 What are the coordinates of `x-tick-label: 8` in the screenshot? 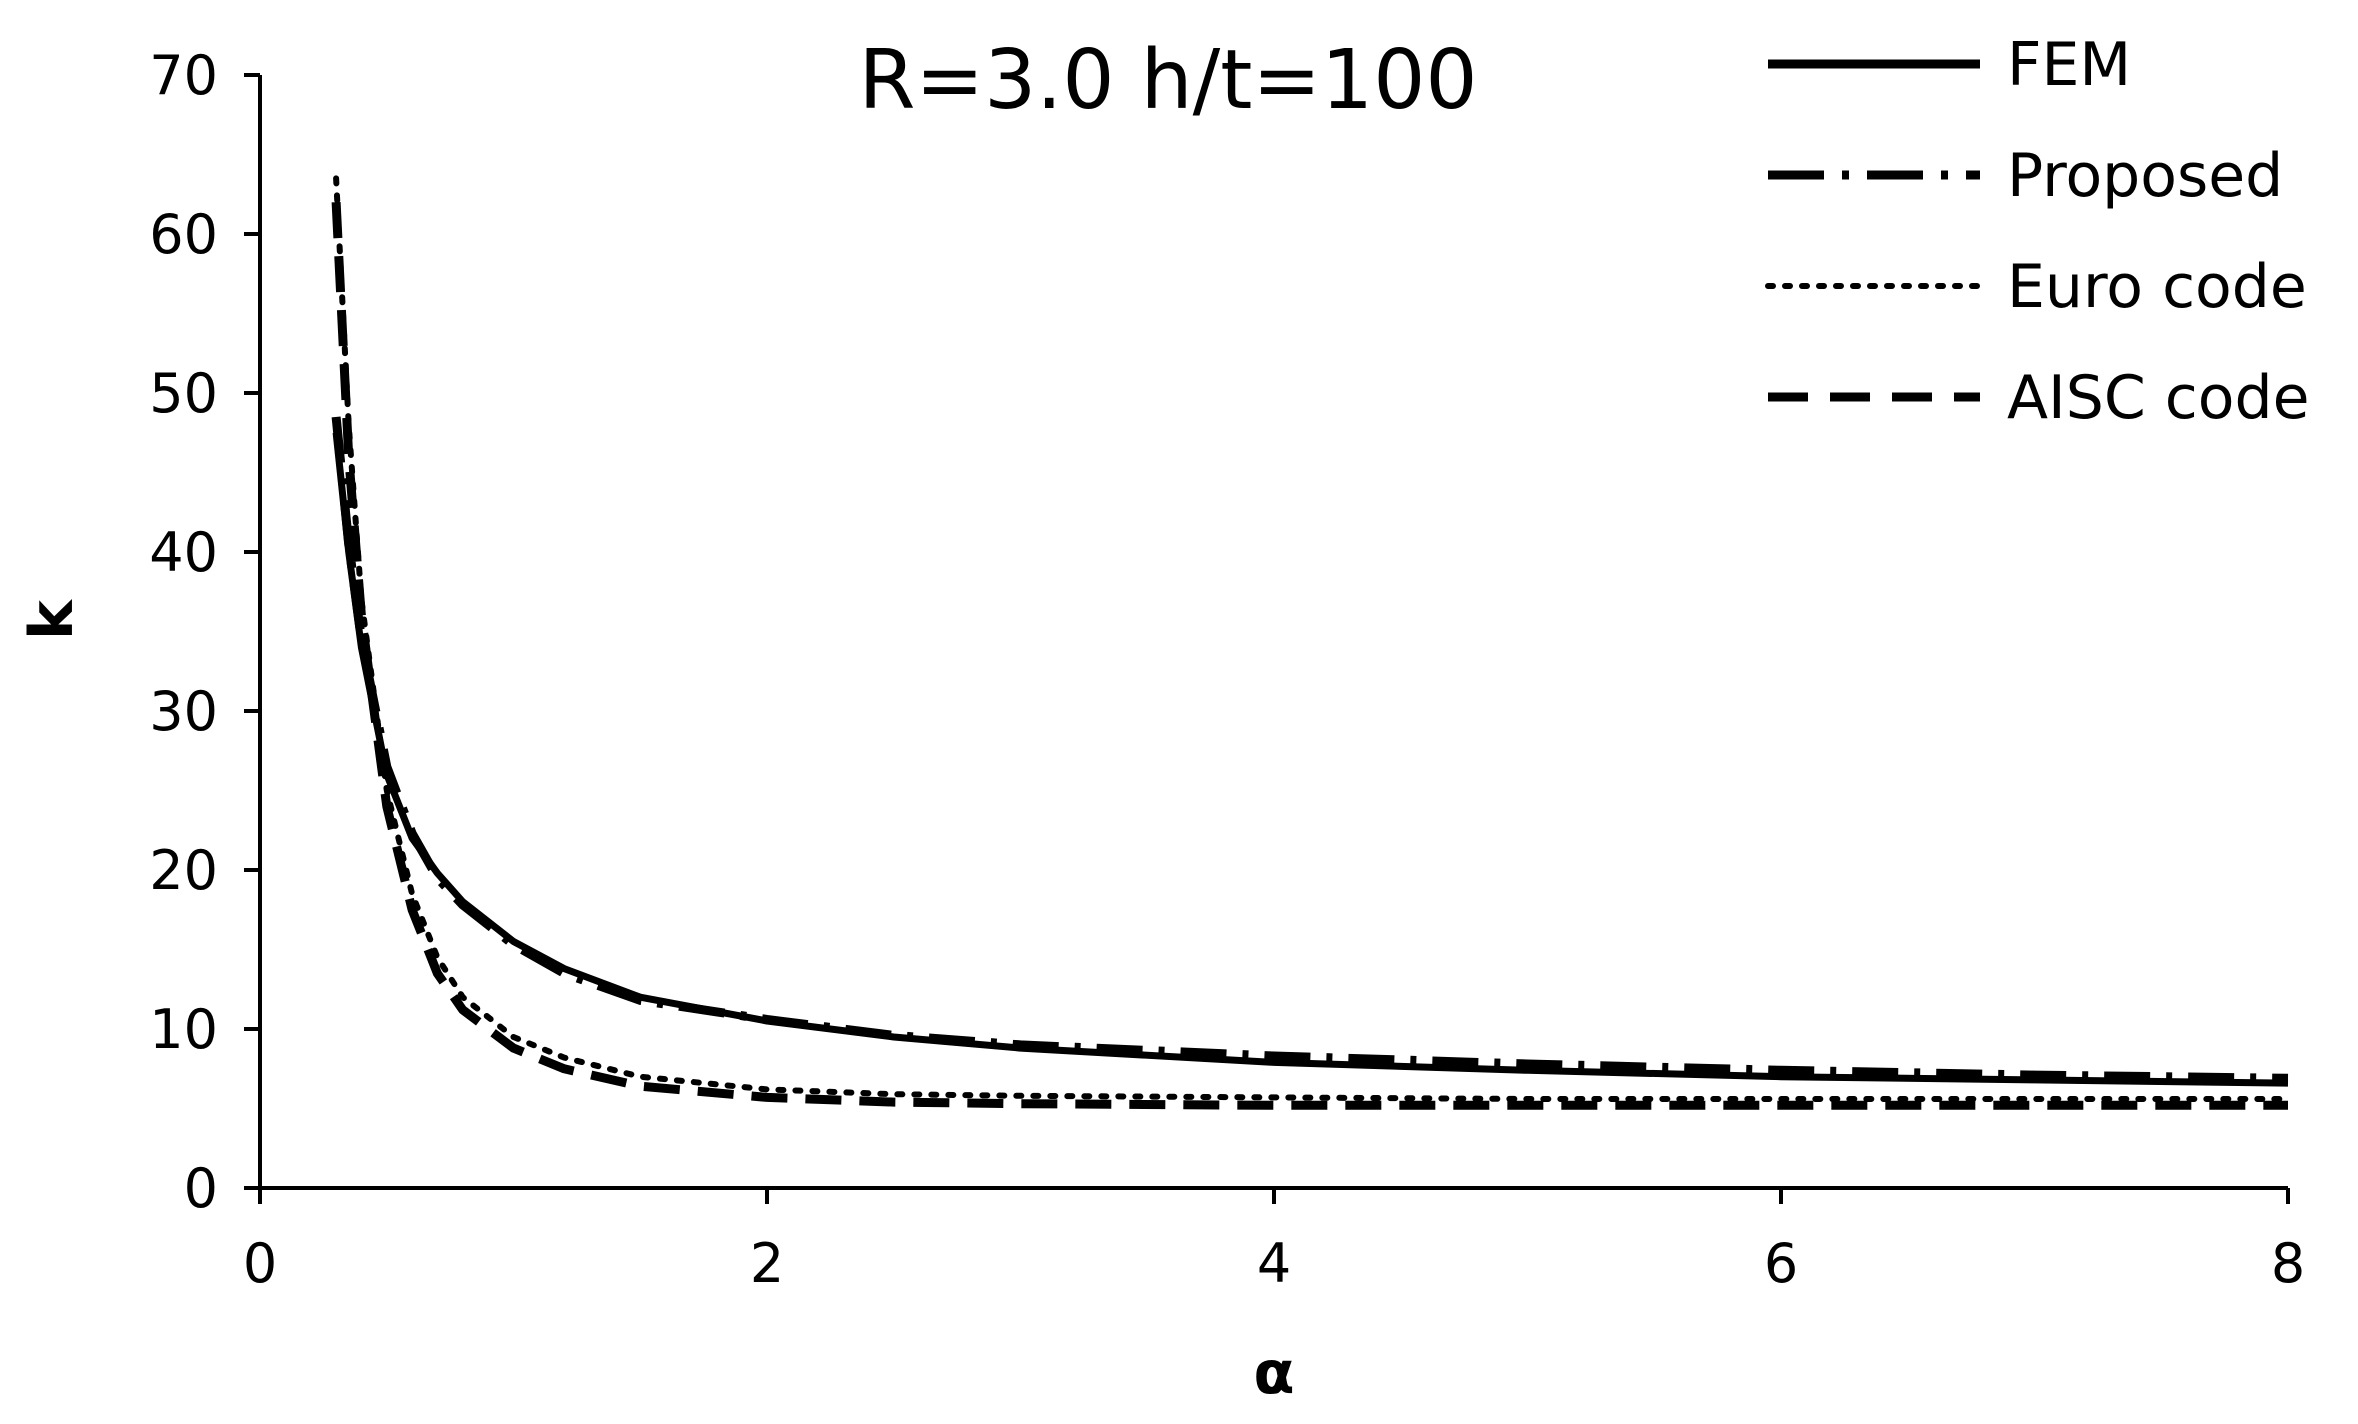 It's located at (2288, 1263).